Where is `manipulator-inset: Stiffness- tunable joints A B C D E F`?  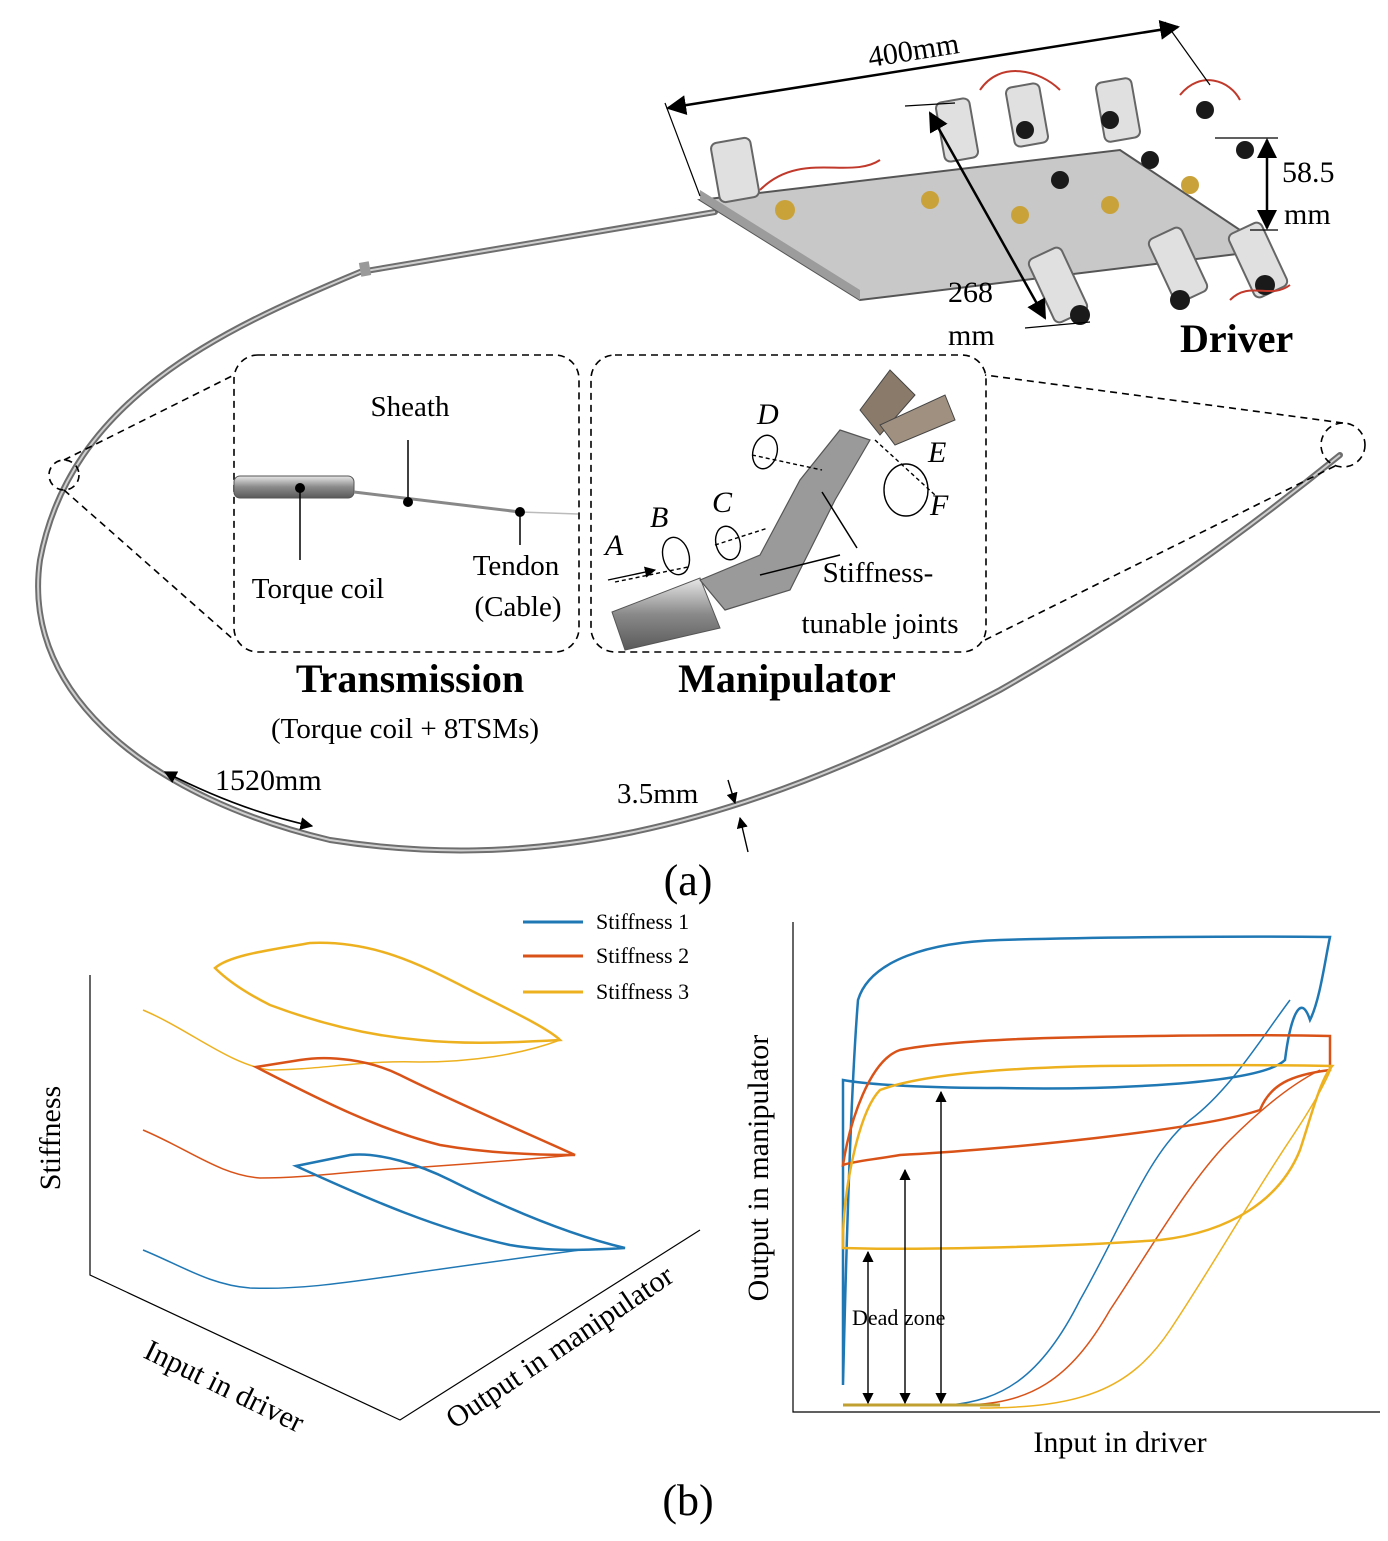
manipulator-inset: Stiffness- tunable joints A B C D E F is located at coordinates (788, 503).